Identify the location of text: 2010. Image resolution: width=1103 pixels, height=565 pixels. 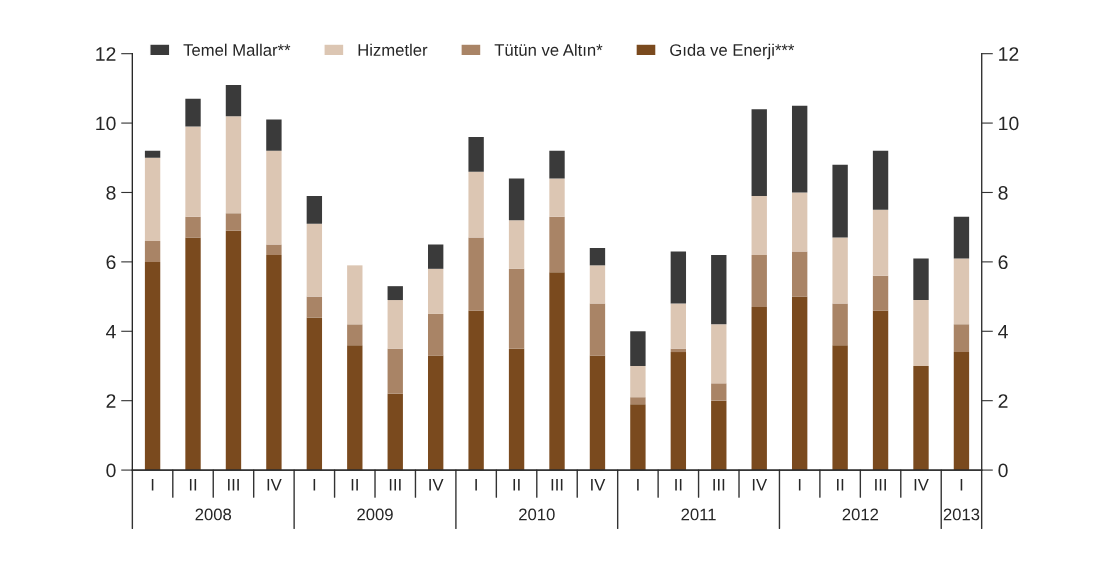
(537, 514).